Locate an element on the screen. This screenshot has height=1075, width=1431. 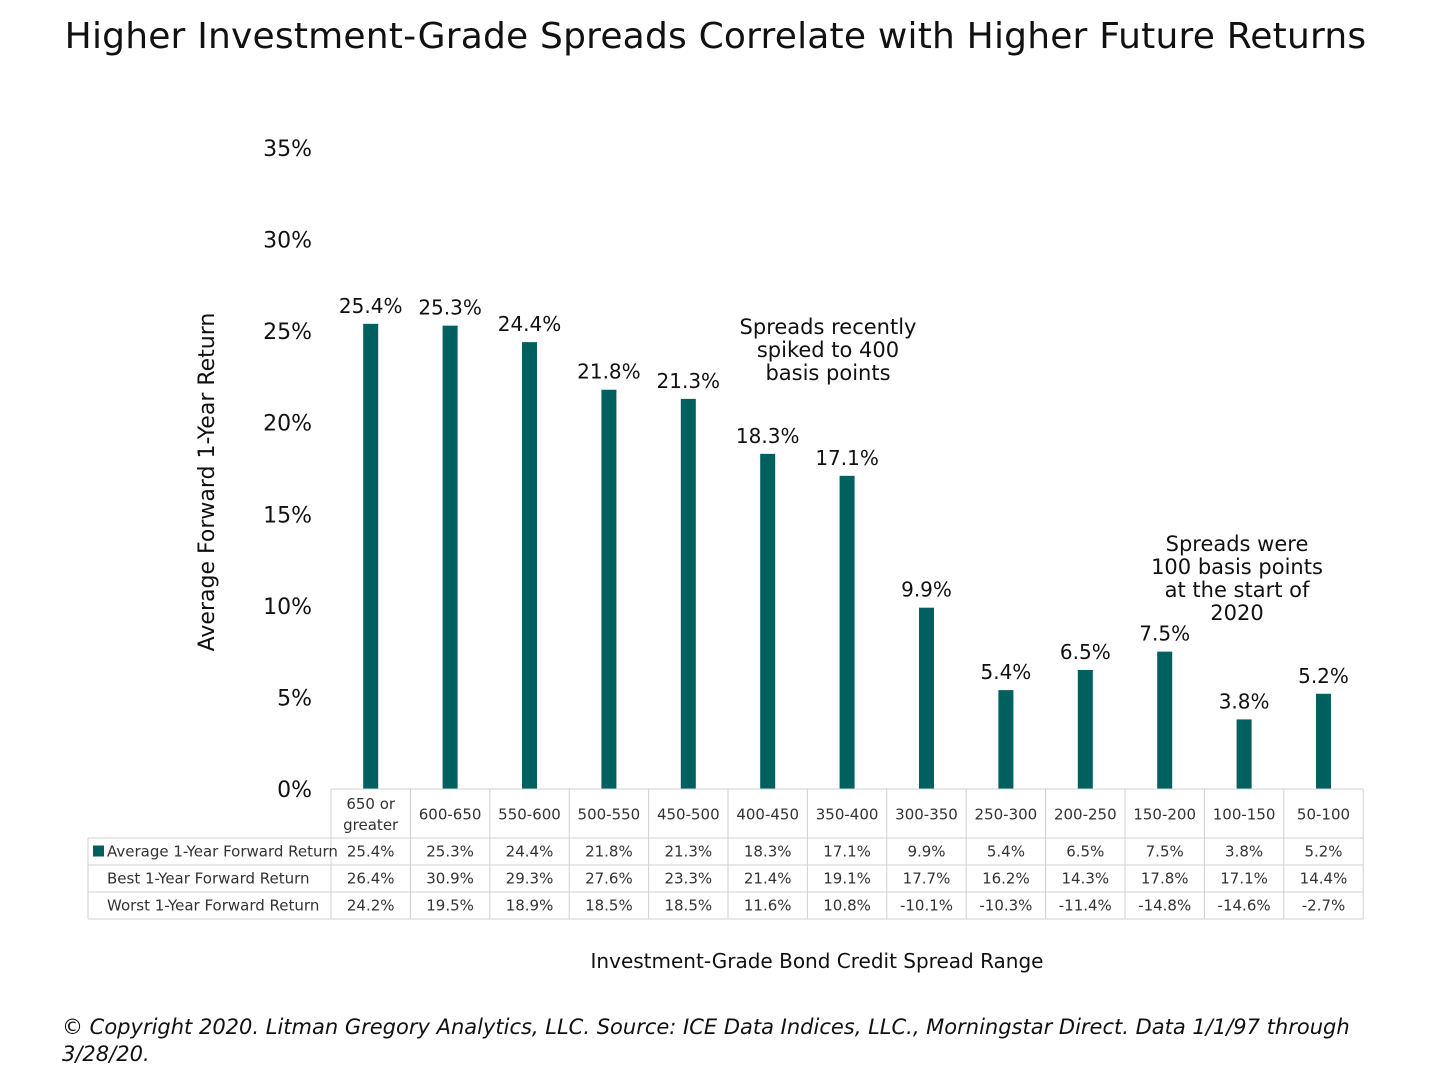
table-cell: 5.4% is located at coordinates (1006, 852).